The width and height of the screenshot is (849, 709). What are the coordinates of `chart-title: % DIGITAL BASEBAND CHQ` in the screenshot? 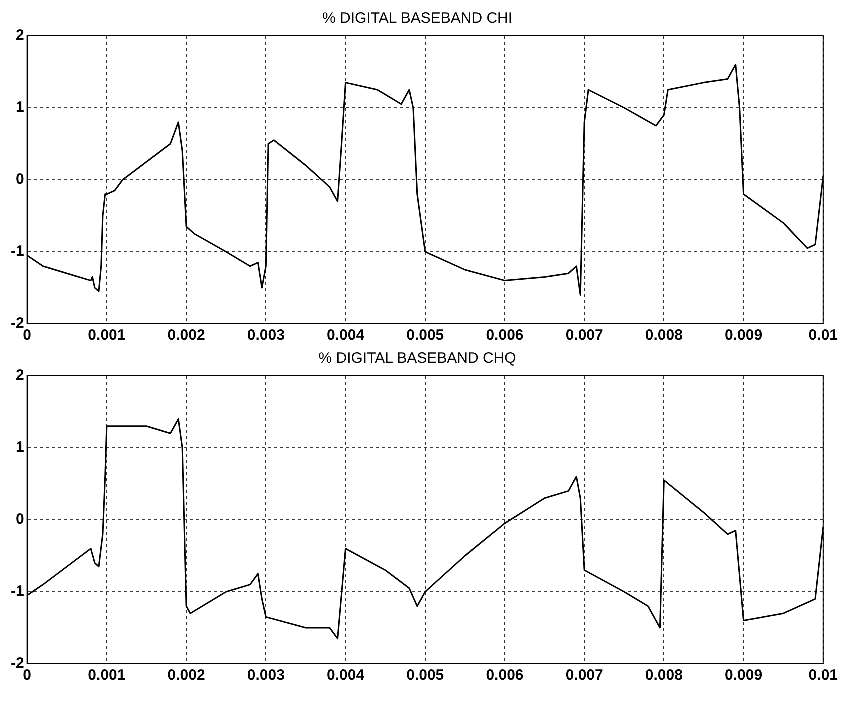 It's located at (417, 359).